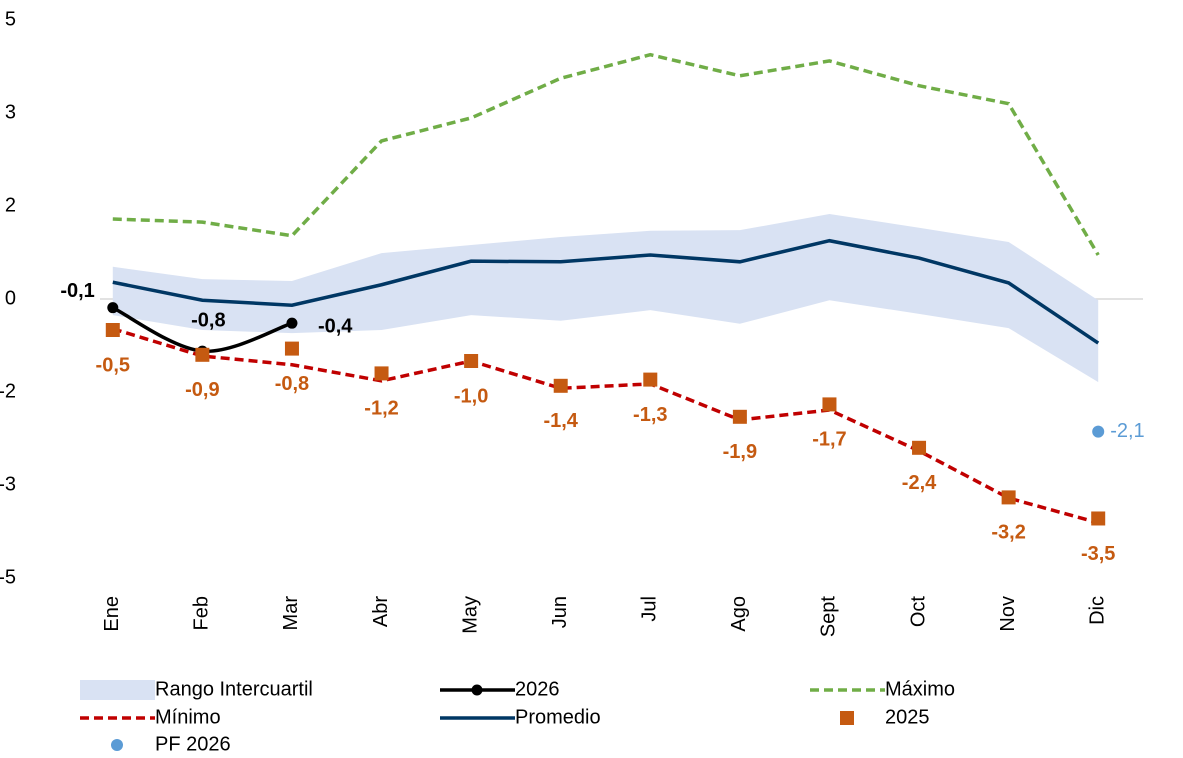 This screenshot has height=758, width=1183. I want to click on y-tick-label: 3, so click(10, 112).